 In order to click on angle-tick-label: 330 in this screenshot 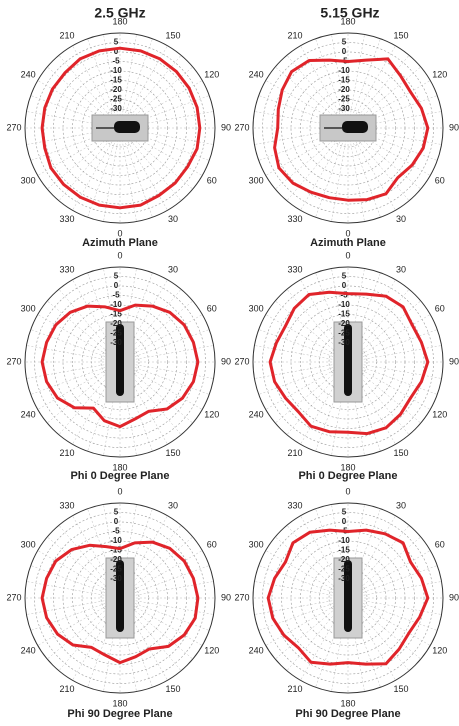, I will do `click(294, 506)`.